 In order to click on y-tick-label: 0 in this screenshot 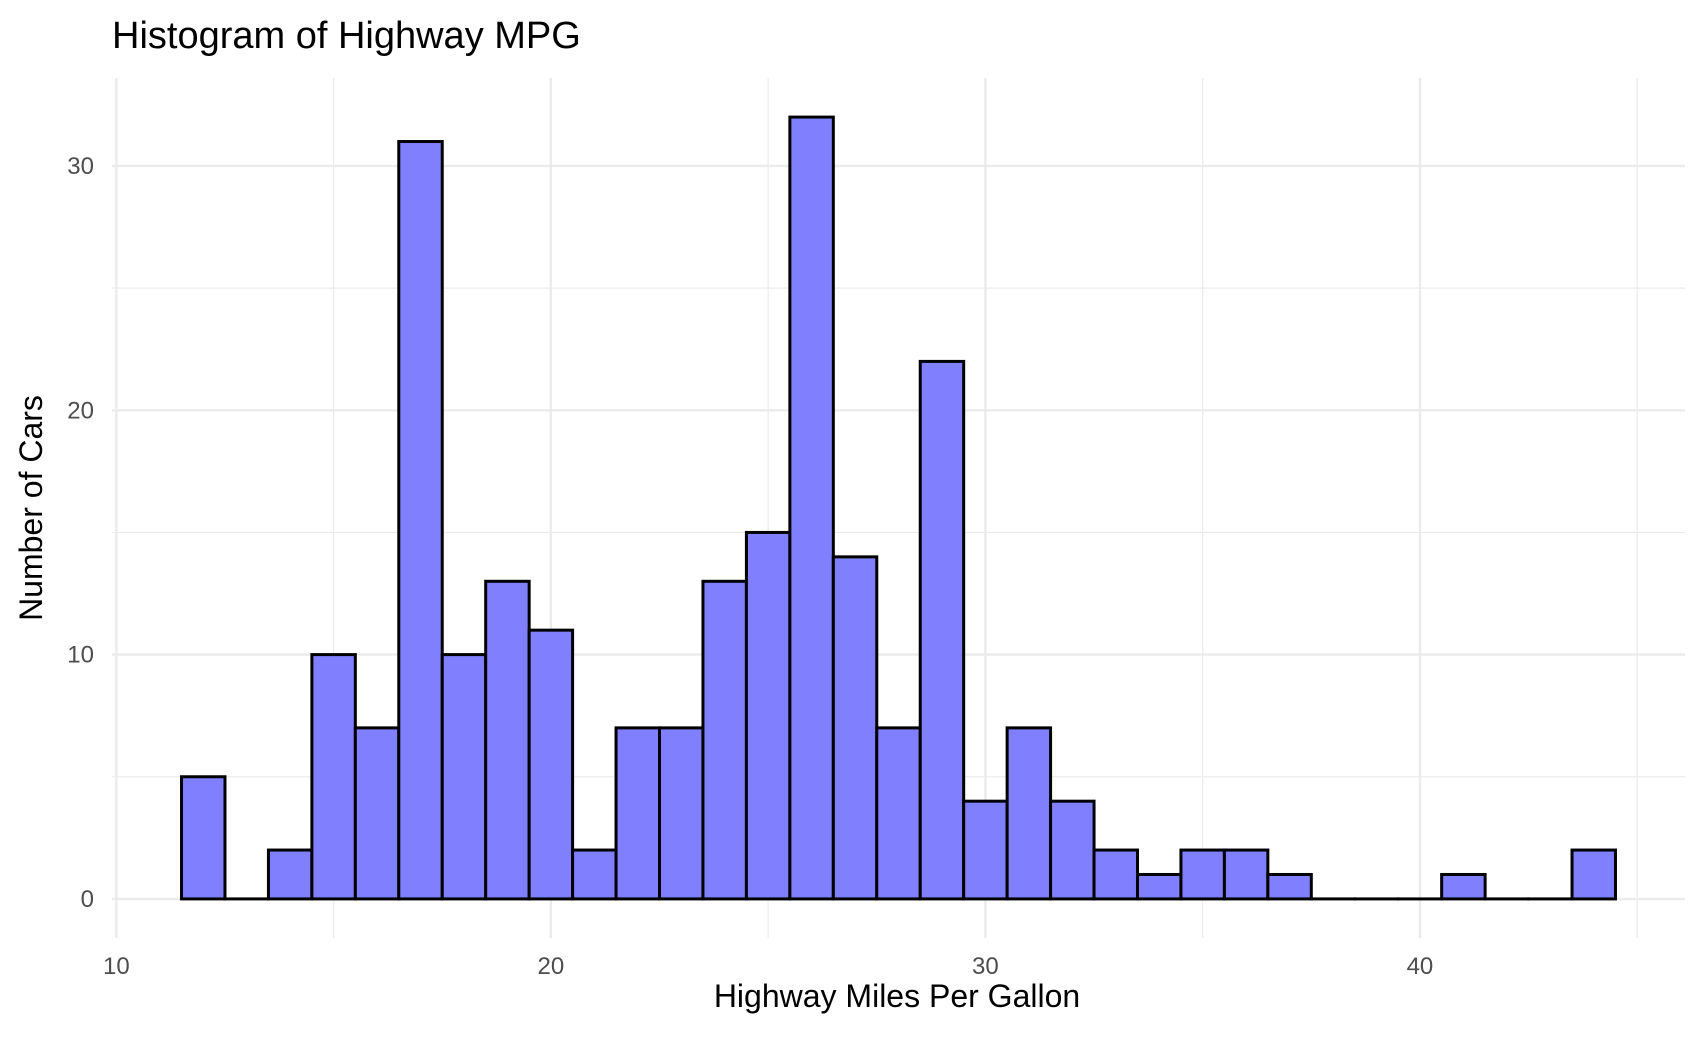, I will do `click(87, 899)`.